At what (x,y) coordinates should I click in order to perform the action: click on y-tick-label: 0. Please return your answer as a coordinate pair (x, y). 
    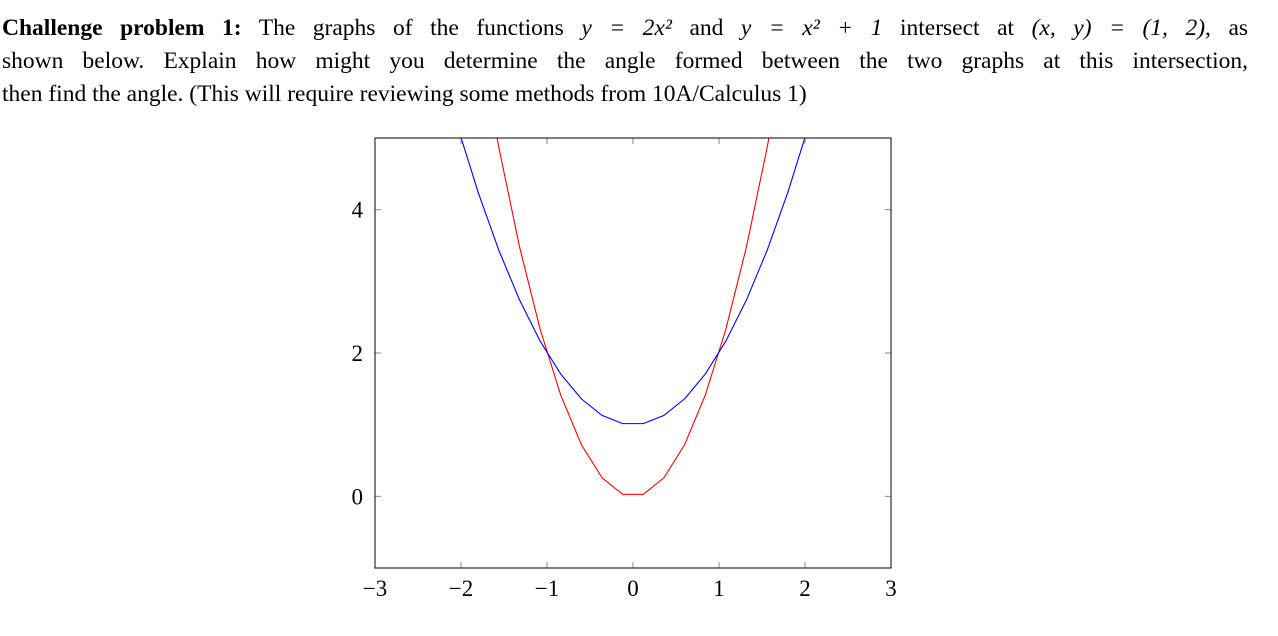
    Looking at the image, I should click on (358, 496).